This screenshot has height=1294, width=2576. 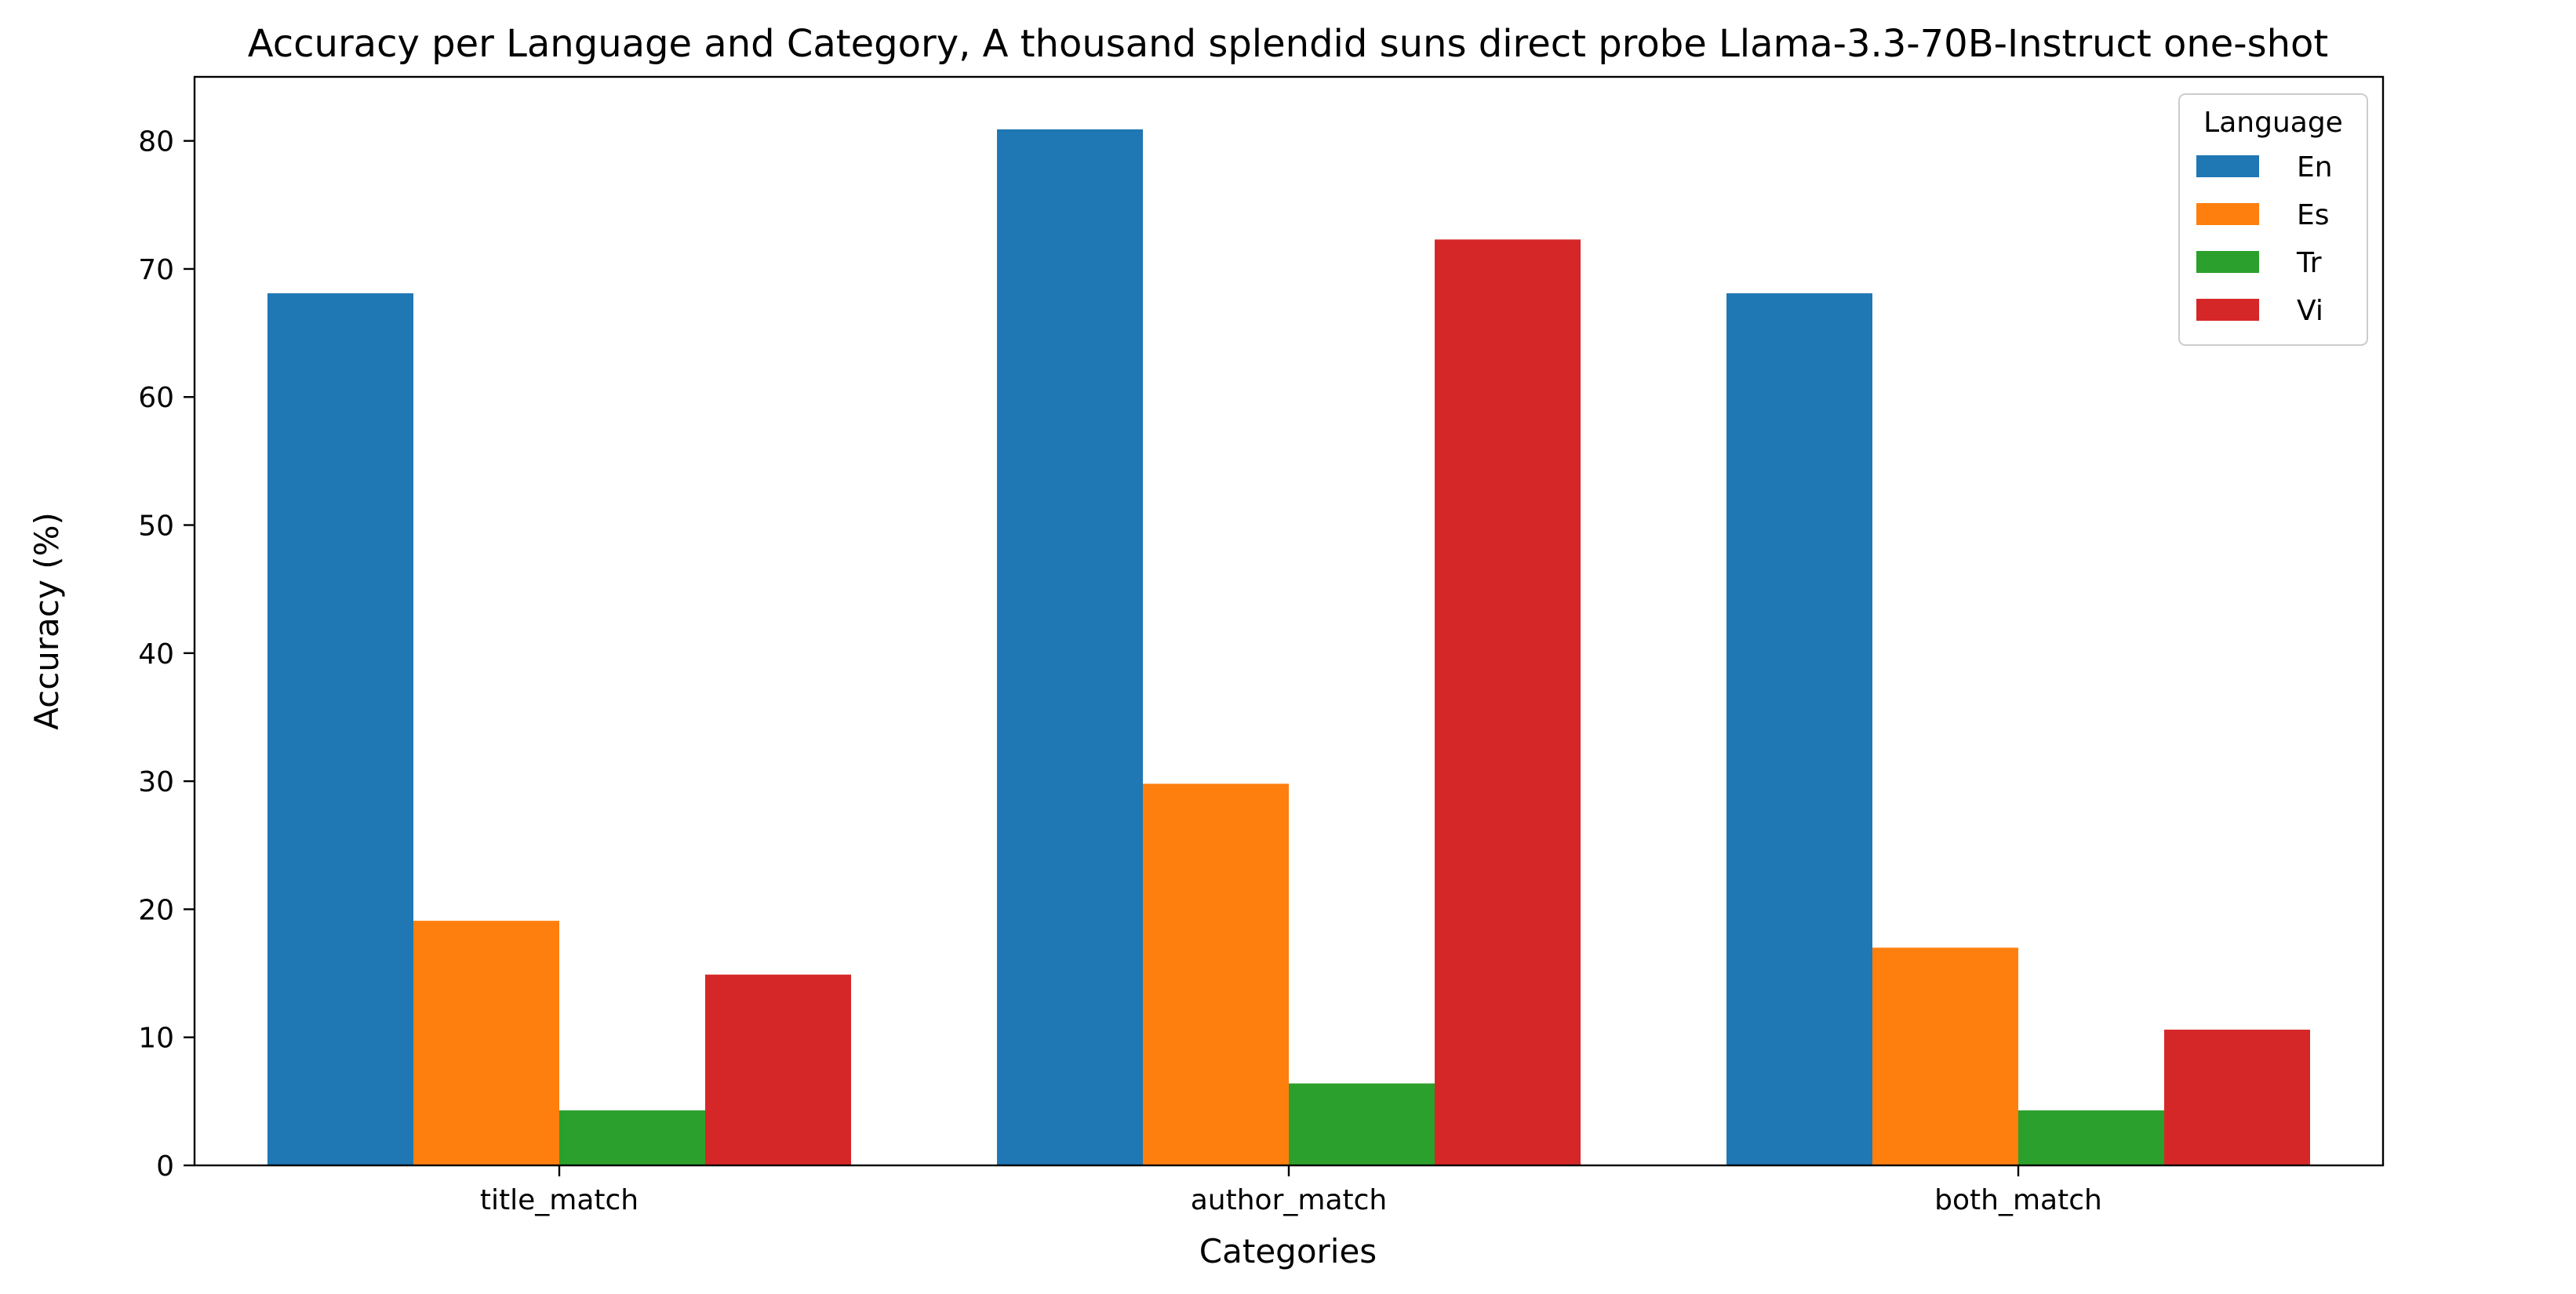 I want to click on legend-swatch-vi, so click(x=2227, y=310).